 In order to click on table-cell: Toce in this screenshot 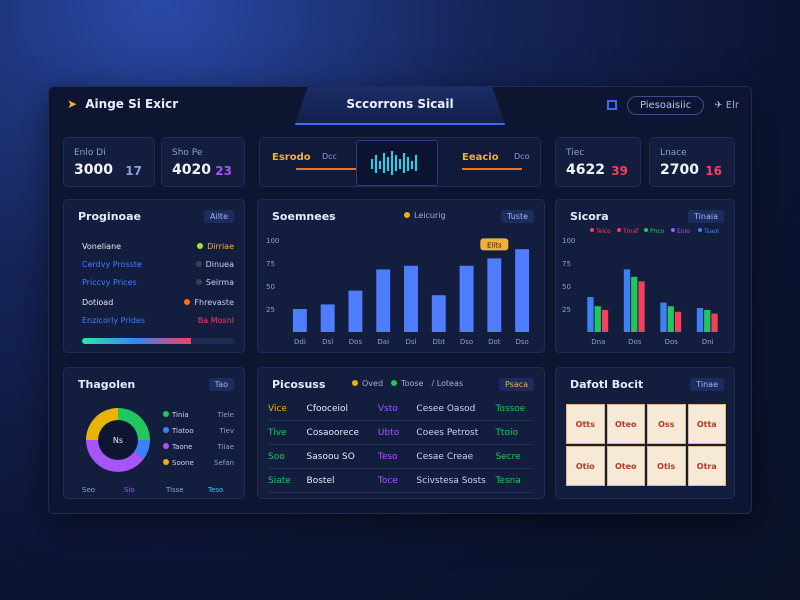, I will do `click(387, 481)`.